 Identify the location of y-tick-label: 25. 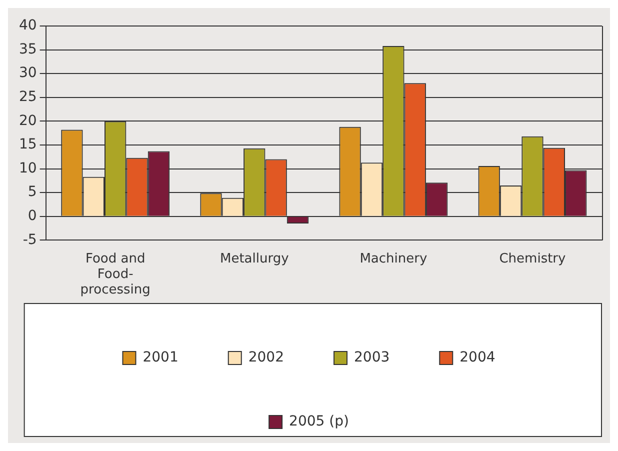
(27, 97).